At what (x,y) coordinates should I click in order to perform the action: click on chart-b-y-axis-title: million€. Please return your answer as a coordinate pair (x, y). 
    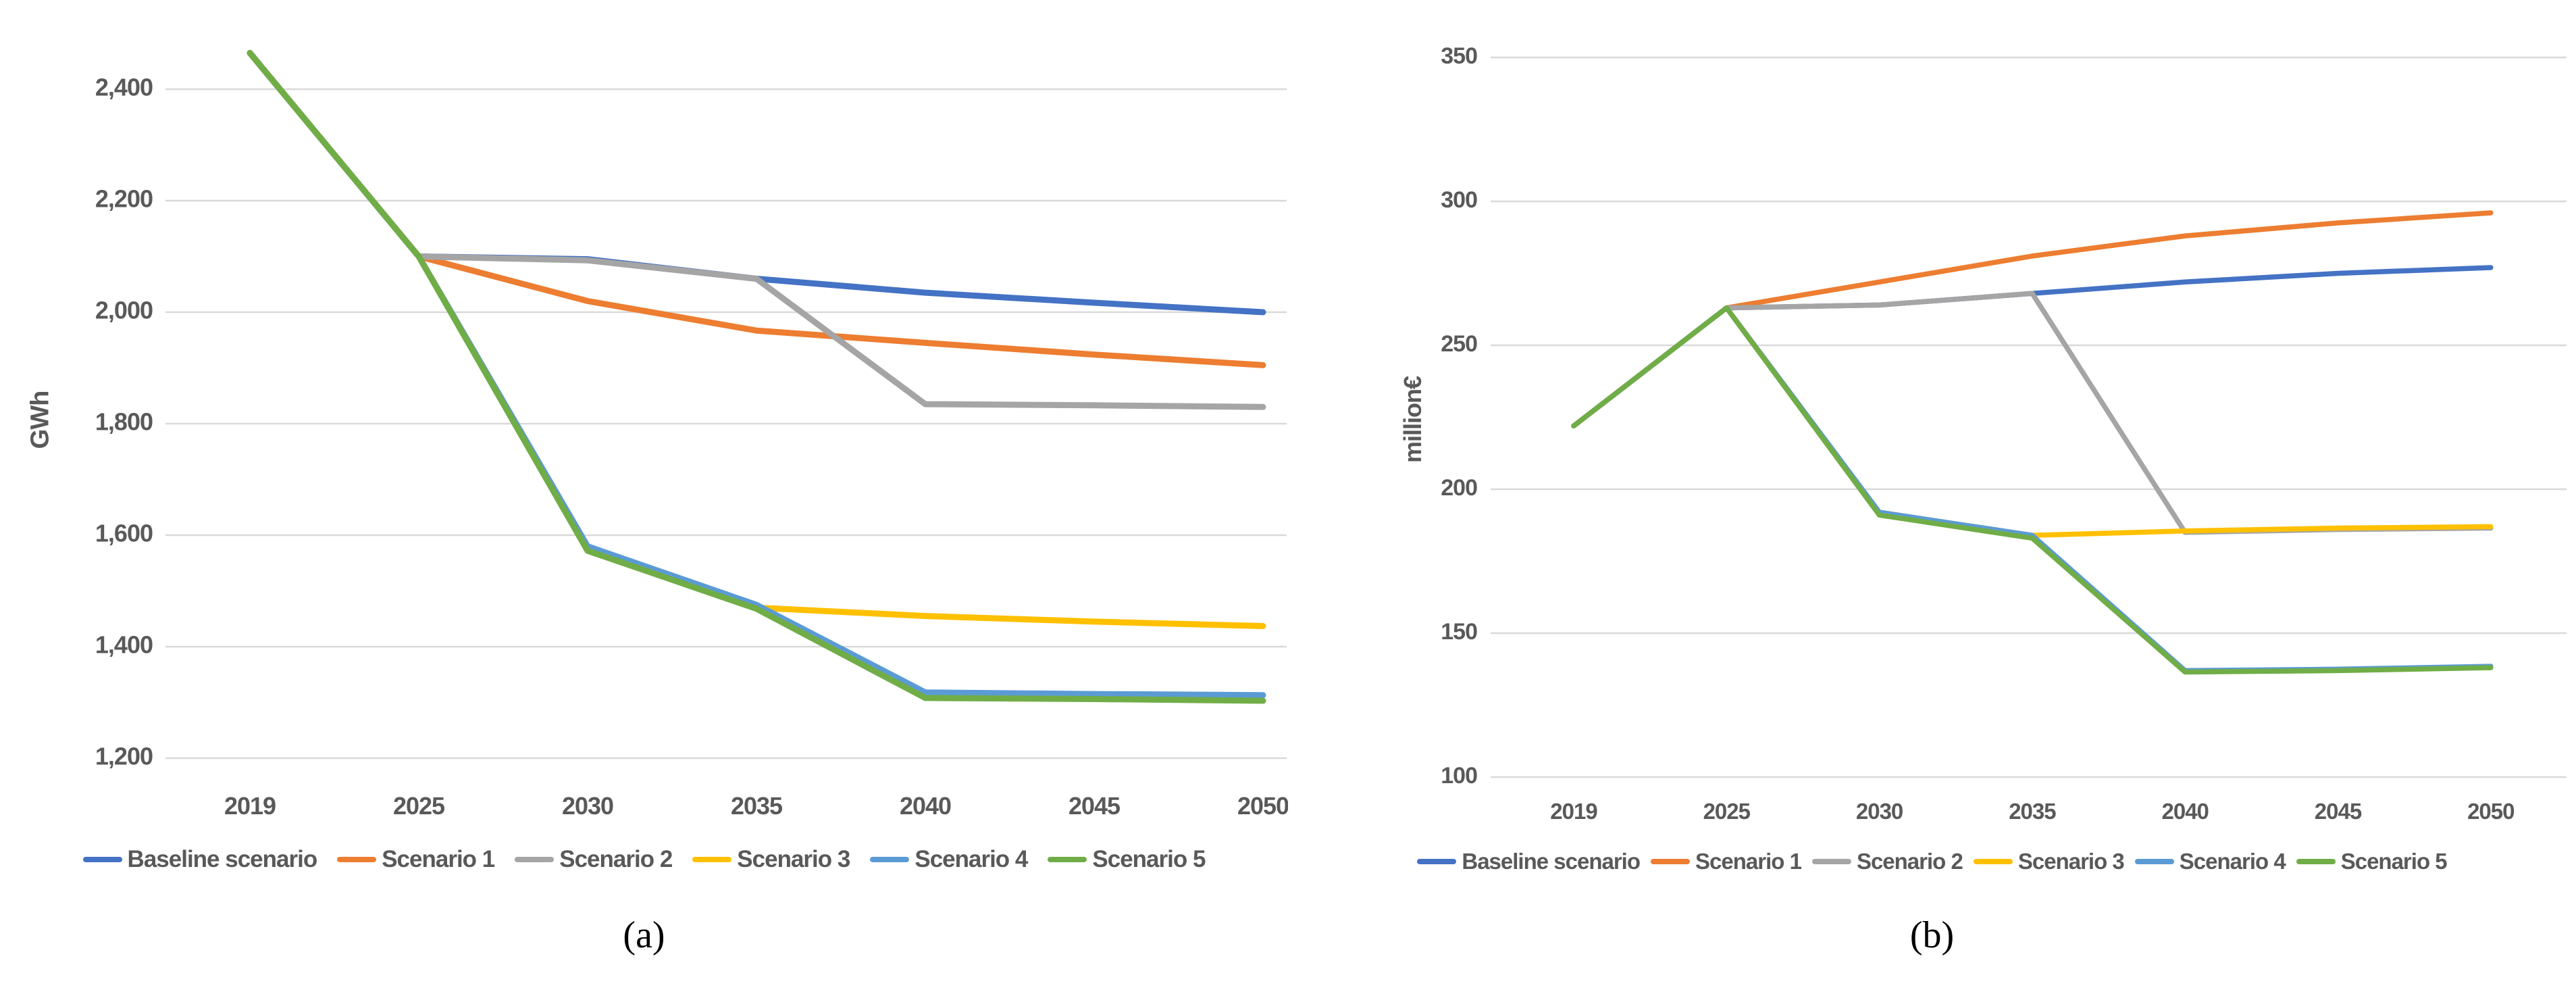
    Looking at the image, I should click on (1413, 420).